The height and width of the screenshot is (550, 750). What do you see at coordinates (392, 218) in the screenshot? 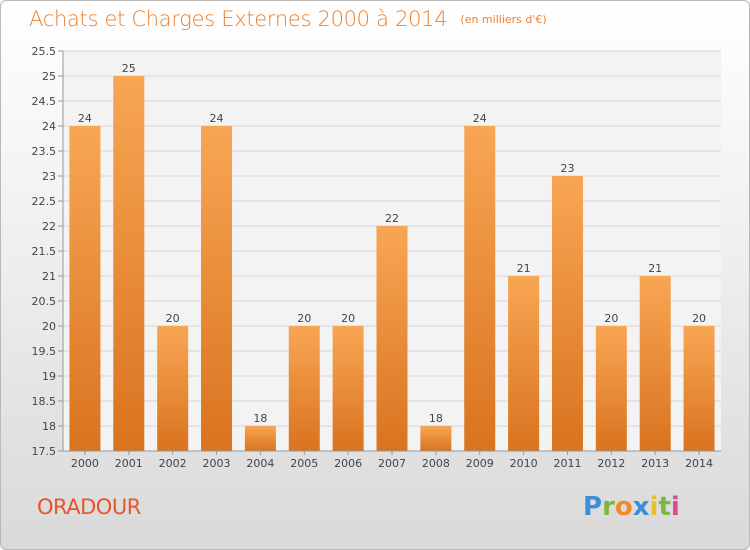
I see `bar-value-label: 22` at bounding box center [392, 218].